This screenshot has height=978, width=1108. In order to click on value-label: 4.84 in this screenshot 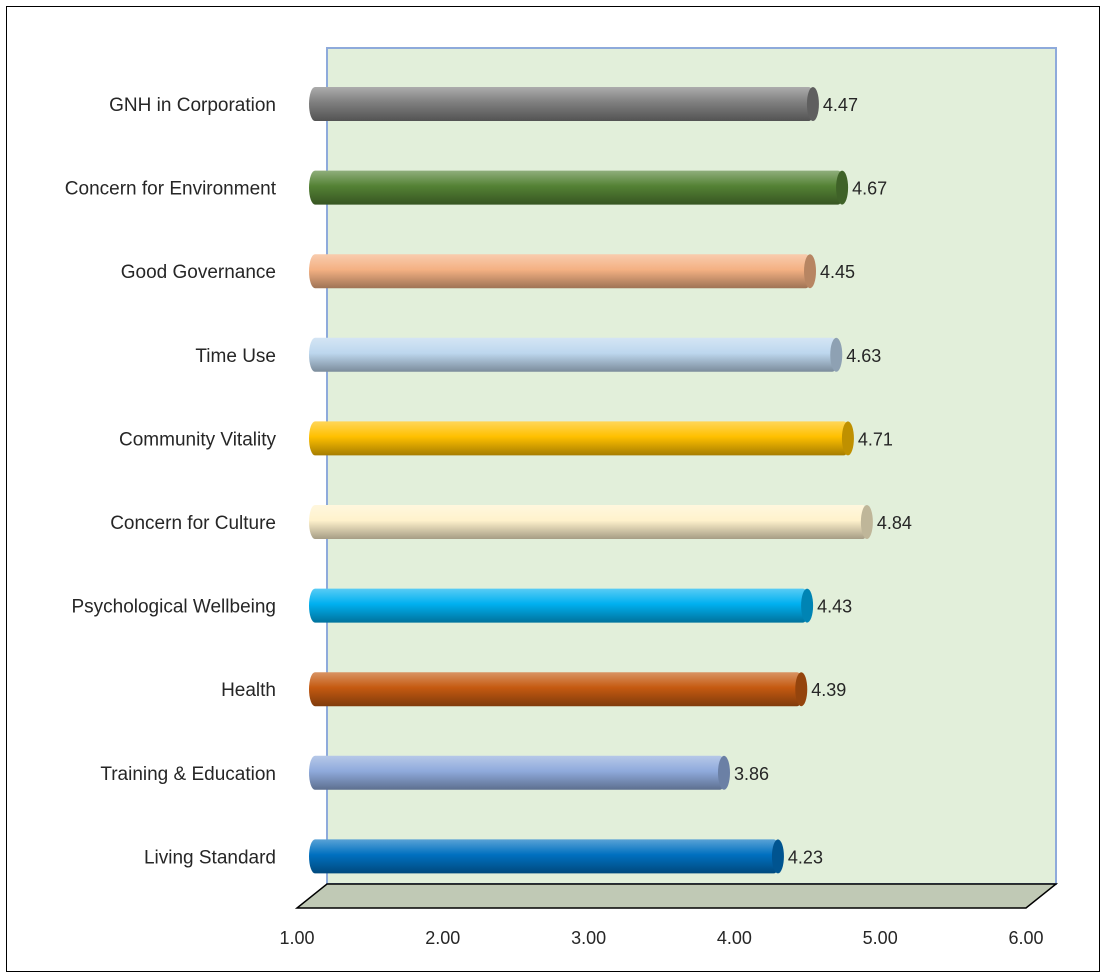, I will do `click(894, 523)`.